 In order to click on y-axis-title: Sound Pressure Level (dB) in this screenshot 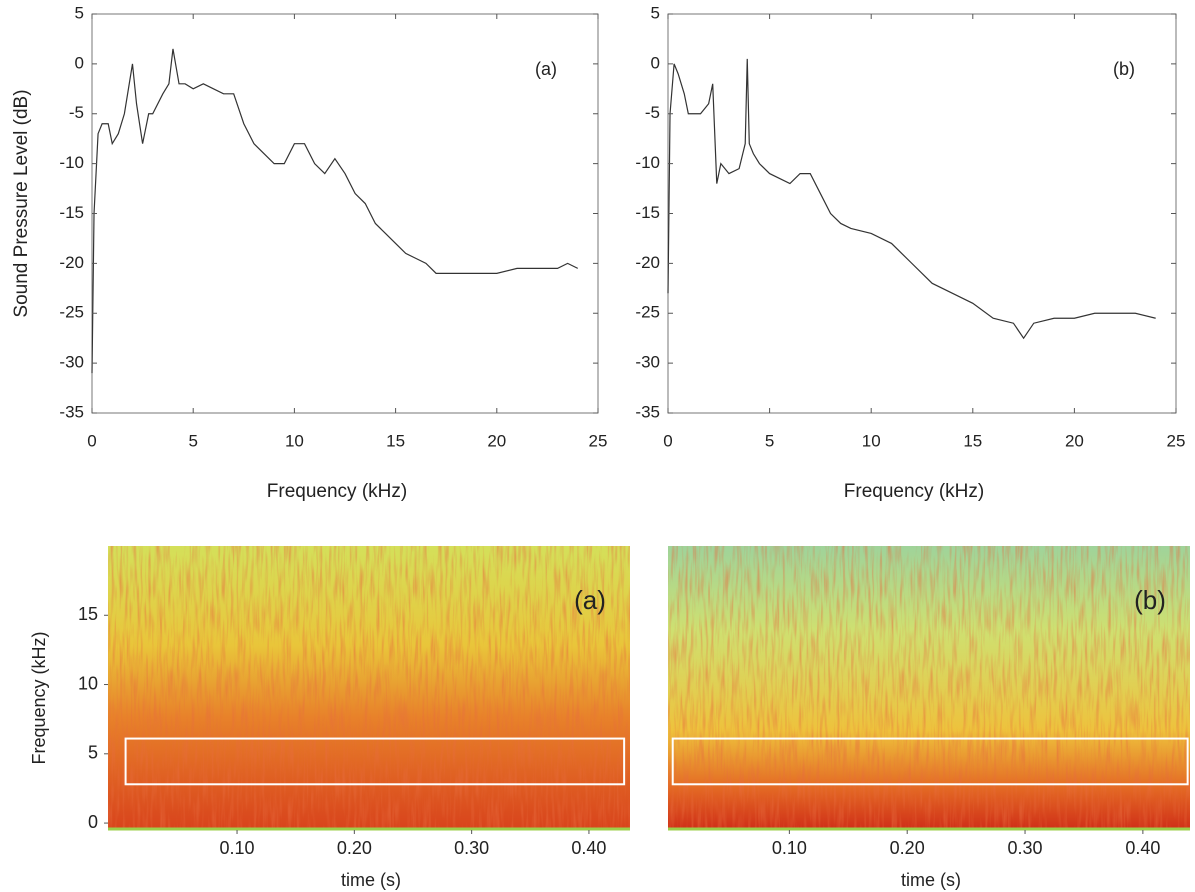, I will do `click(21, 203)`.